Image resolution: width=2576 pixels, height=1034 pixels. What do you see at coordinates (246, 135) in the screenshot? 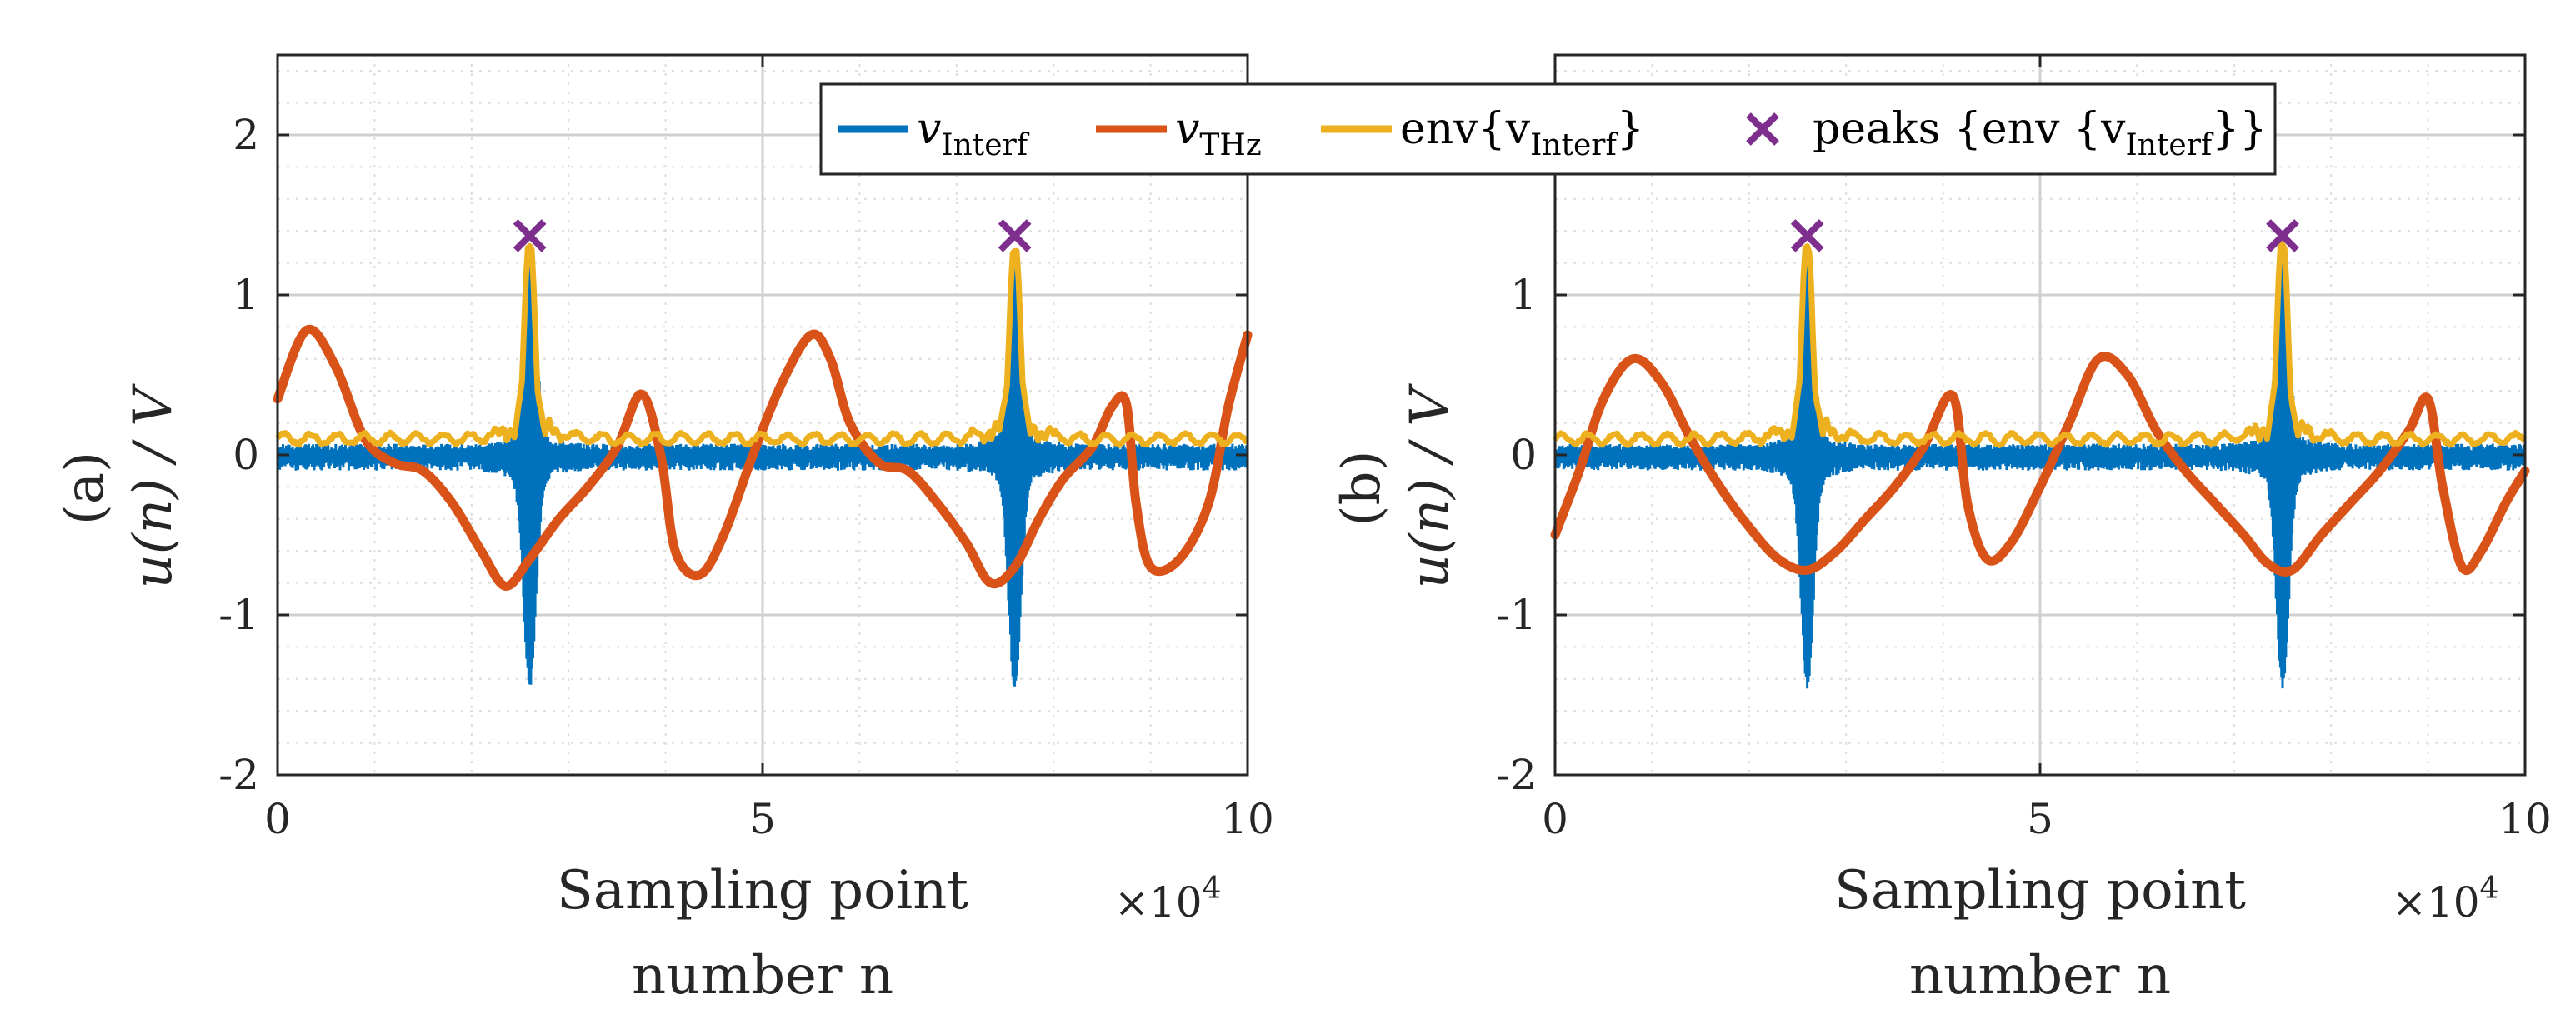
I see `panel-a-ytick-2: 2` at bounding box center [246, 135].